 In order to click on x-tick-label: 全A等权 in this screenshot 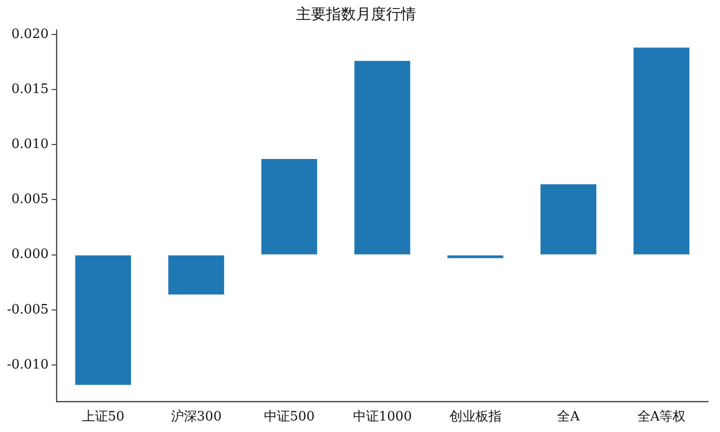, I will do `click(661, 417)`.